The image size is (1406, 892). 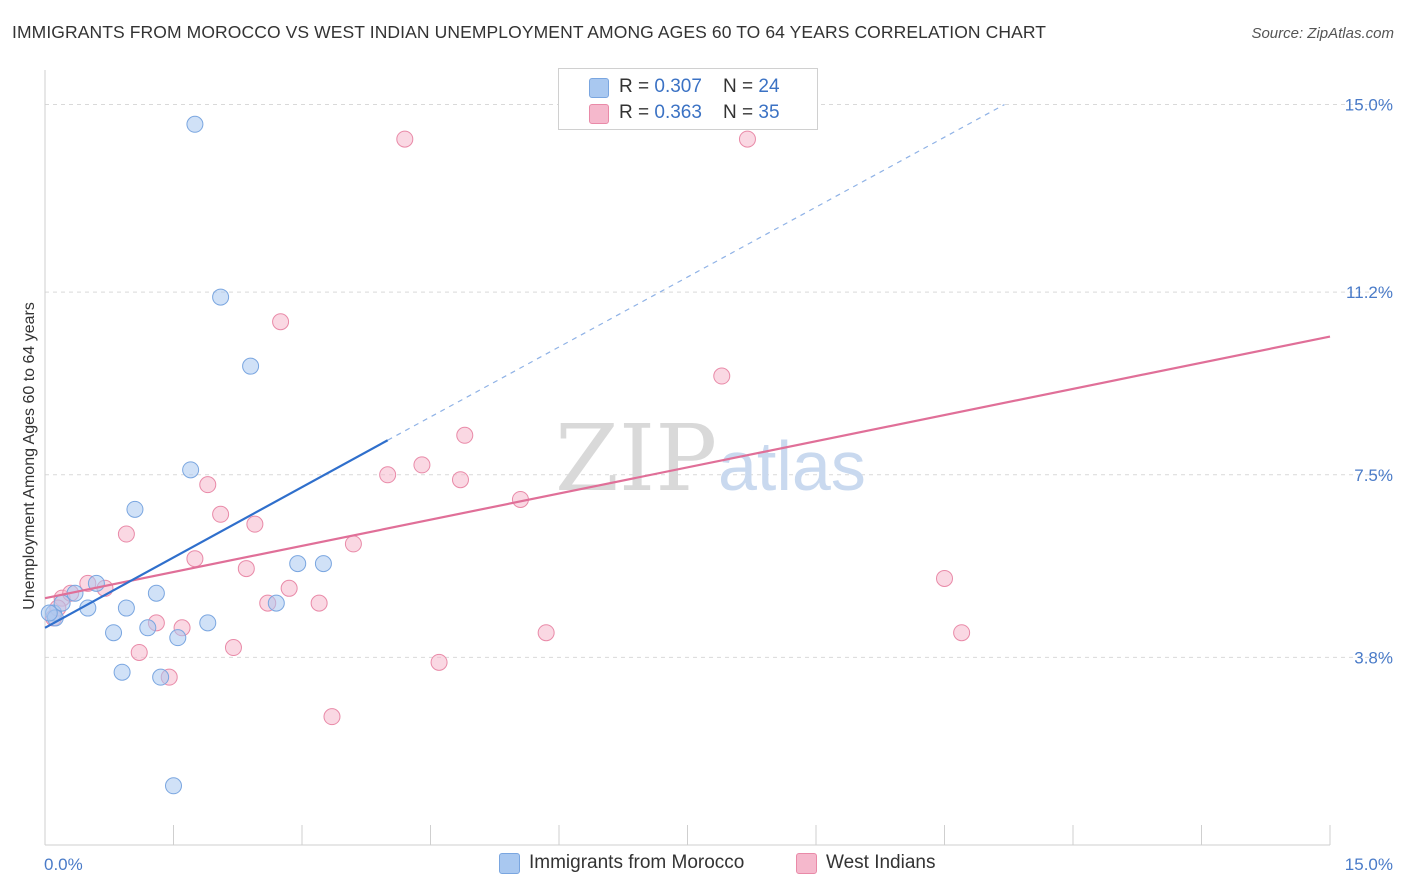 I want to click on watermark: ZIP atlas, so click(x=710, y=458).